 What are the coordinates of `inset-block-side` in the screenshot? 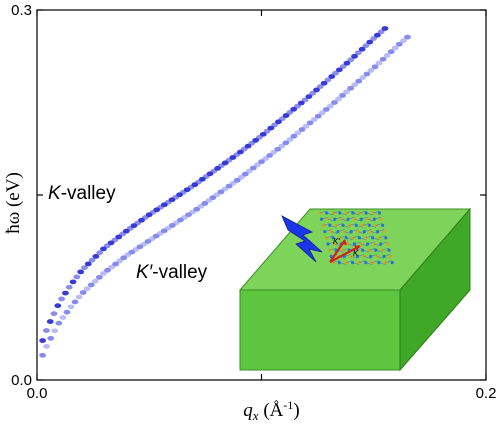 It's located at (435, 289).